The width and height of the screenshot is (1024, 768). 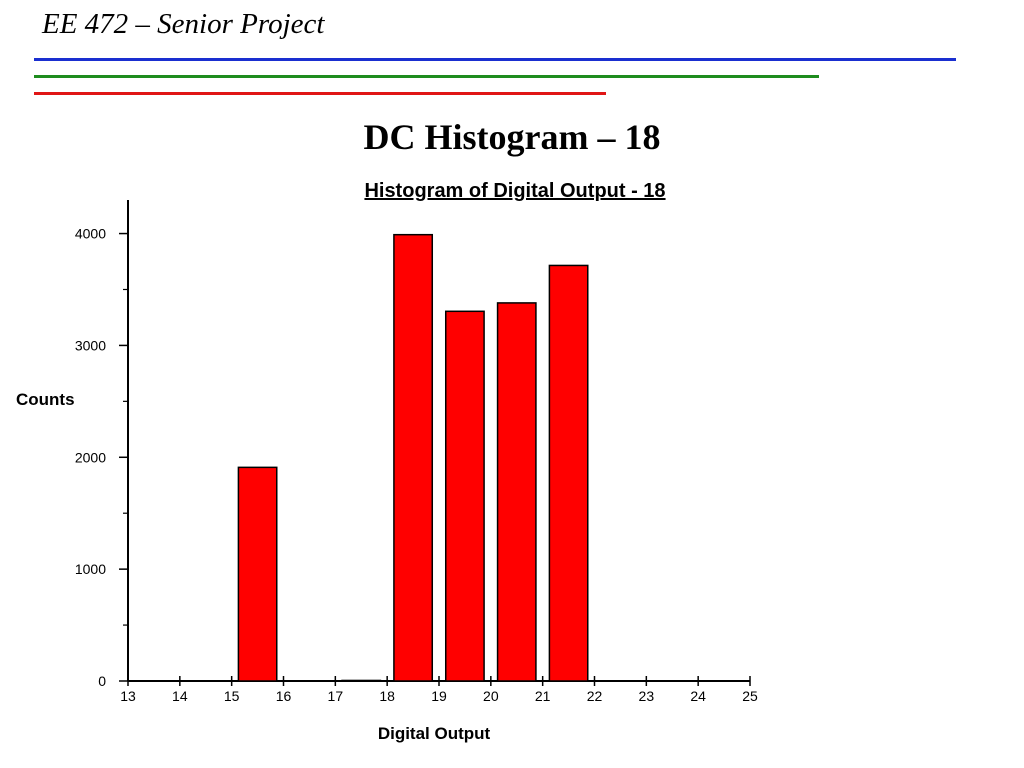 I want to click on x-axis-title: Digital Output, so click(x=434, y=733).